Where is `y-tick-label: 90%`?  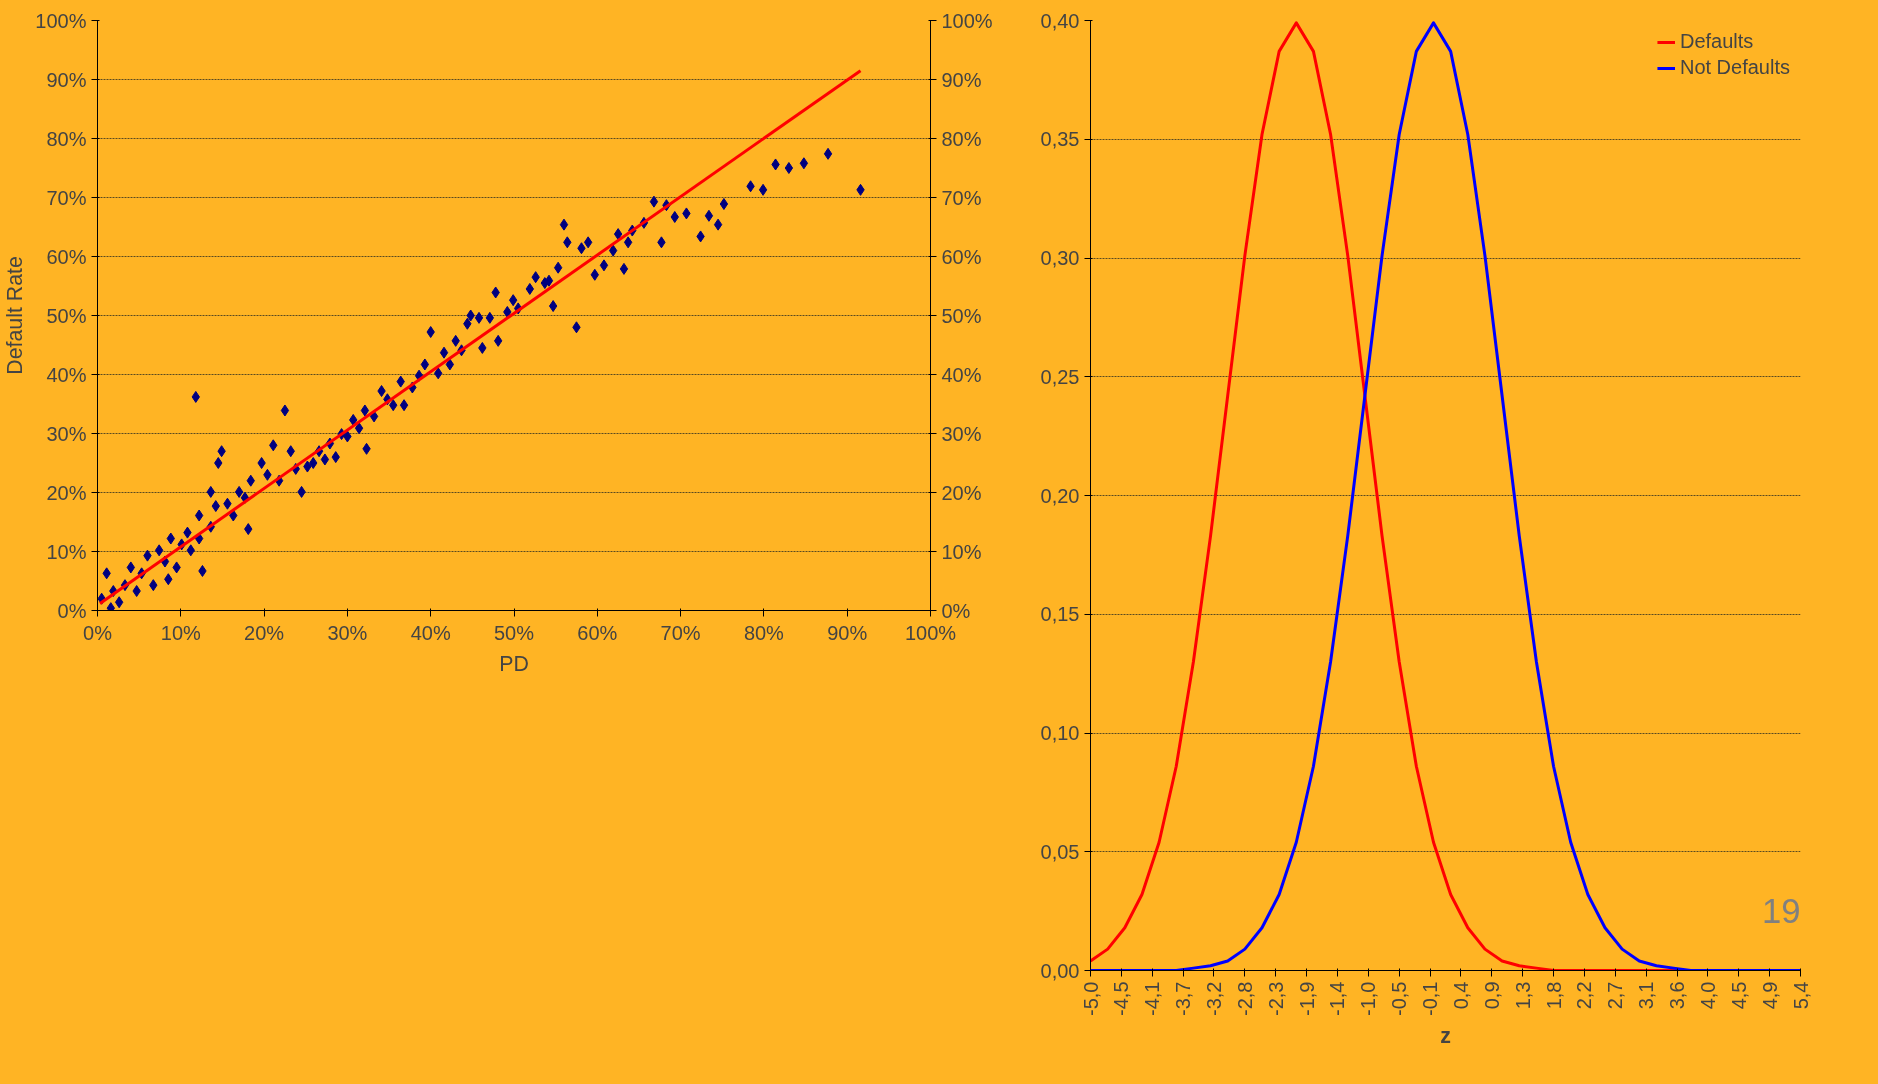 y-tick-label: 90% is located at coordinates (66, 79).